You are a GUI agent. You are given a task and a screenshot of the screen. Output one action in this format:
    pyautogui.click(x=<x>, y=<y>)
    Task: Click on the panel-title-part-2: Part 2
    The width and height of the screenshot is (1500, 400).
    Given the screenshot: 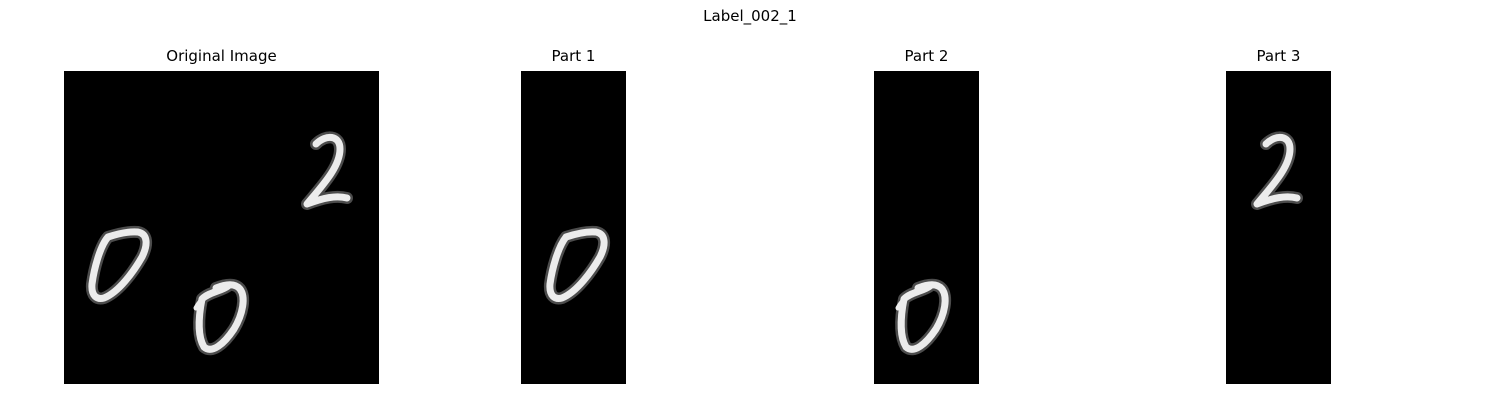 What is the action you would take?
    pyautogui.click(x=926, y=56)
    